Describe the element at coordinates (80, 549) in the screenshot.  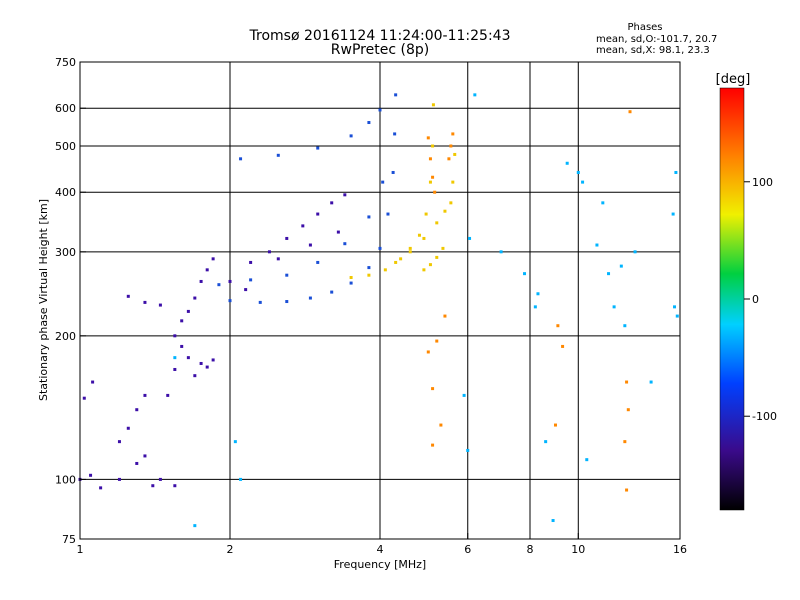
I see `x-tick-label: 1` at that location.